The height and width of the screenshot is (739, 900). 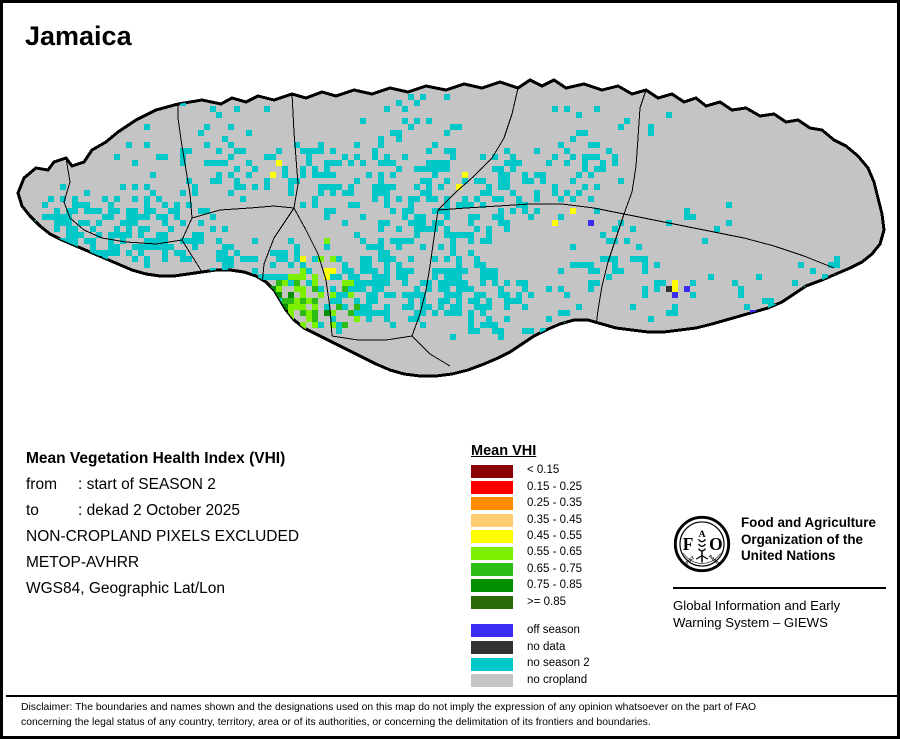 What do you see at coordinates (566, 586) in the screenshot?
I see `legend-class-row: 0.75 - 0.85` at bounding box center [566, 586].